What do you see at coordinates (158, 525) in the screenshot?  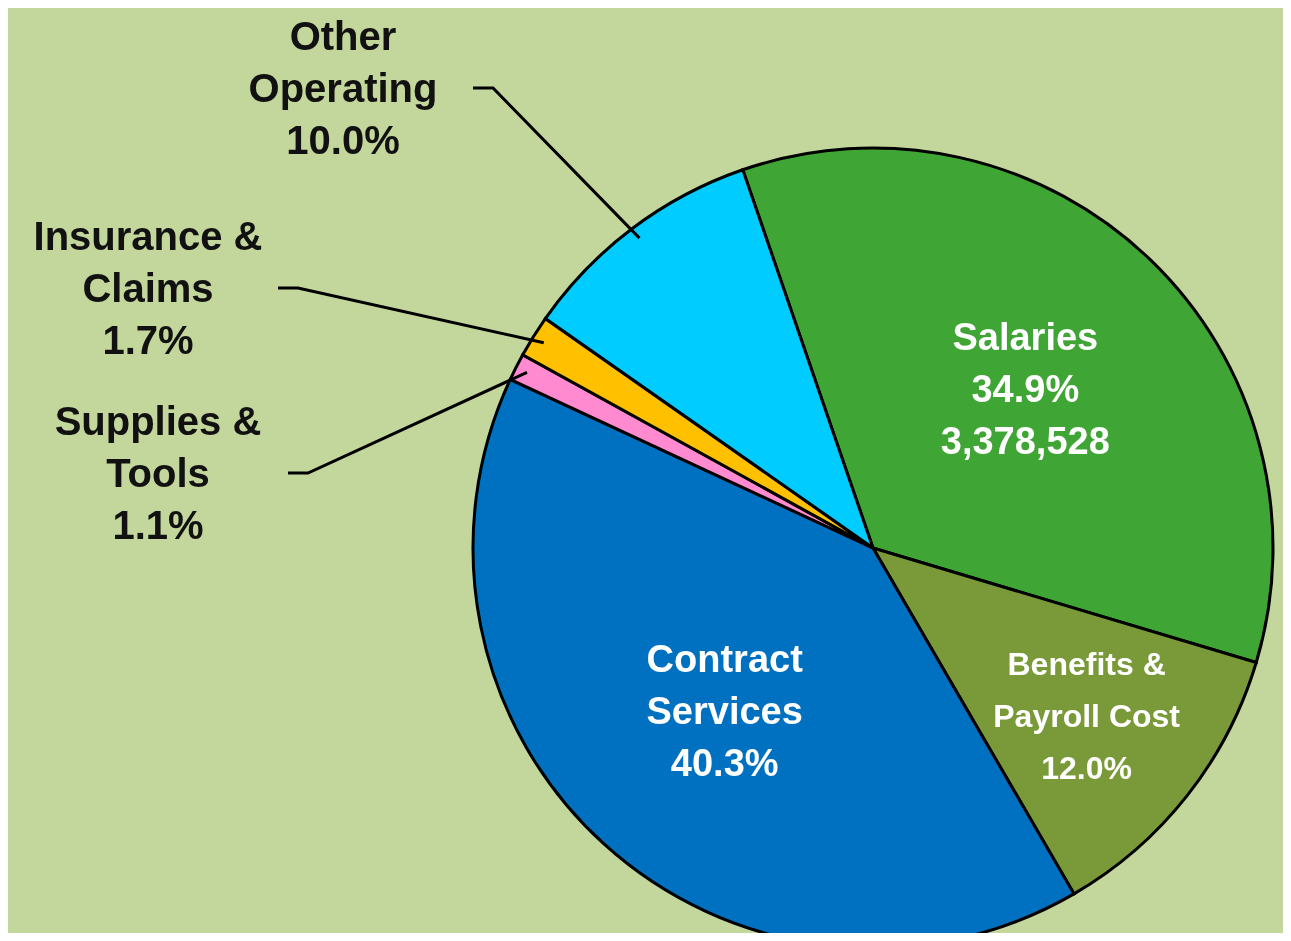 I see `data-label: 1.1%` at bounding box center [158, 525].